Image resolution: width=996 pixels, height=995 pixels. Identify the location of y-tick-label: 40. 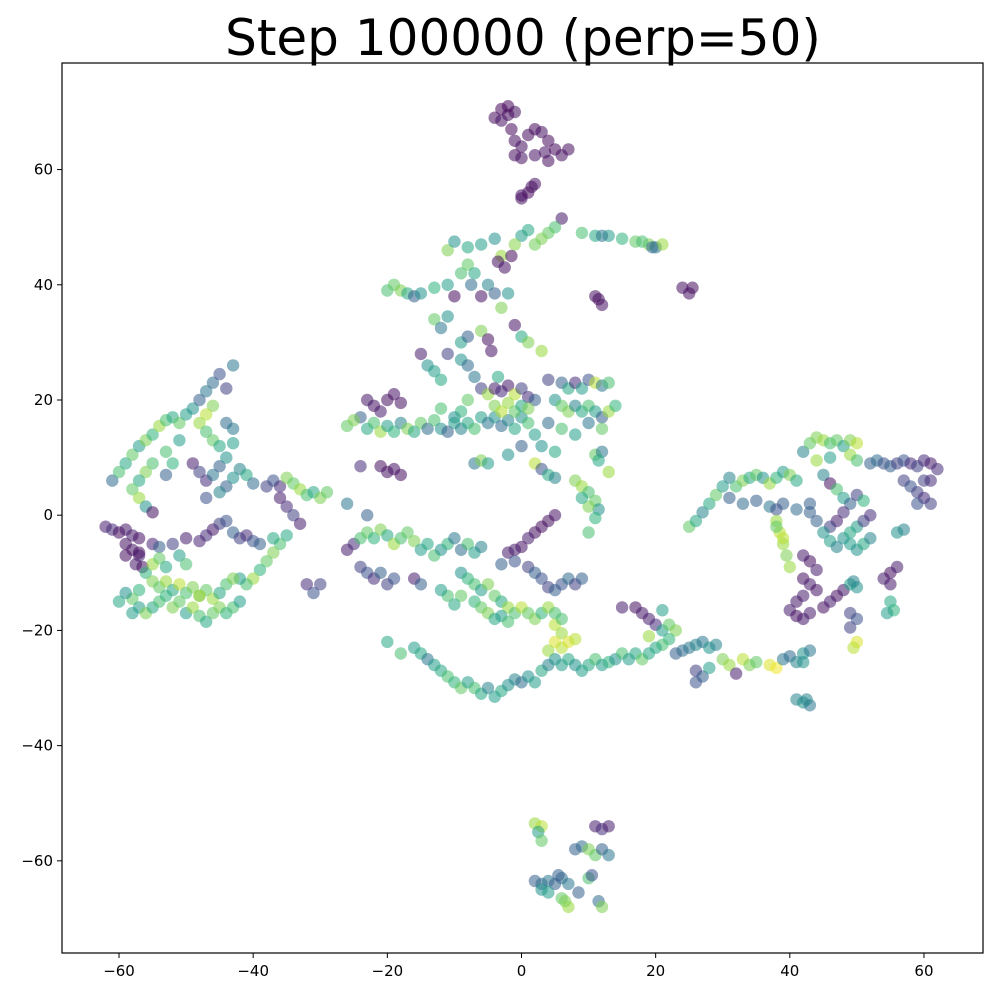
(43, 285).